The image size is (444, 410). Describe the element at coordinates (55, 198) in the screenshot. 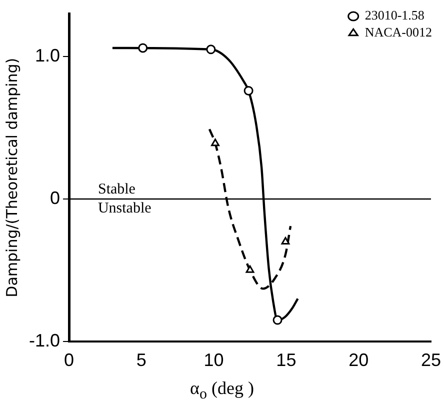

I see `y-tick-label: 0` at that location.